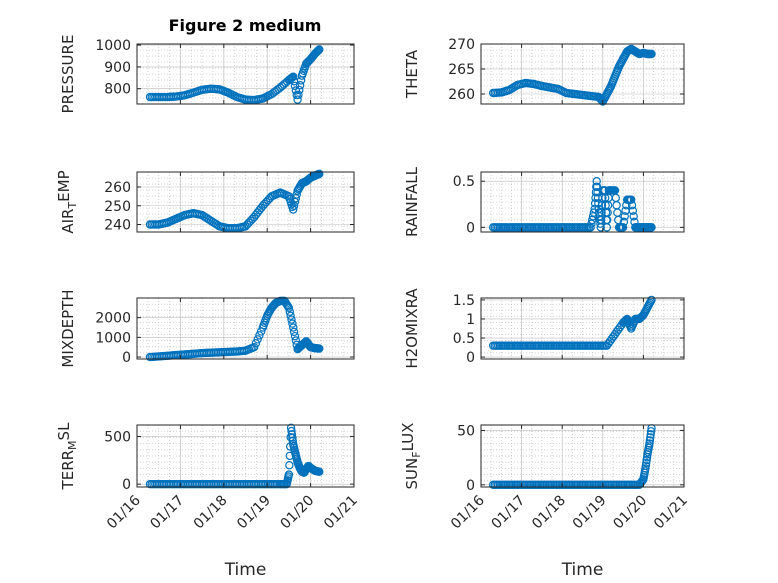 The image size is (778, 583). Describe the element at coordinates (68, 74) in the screenshot. I see `y-axis-label: PRESSURE` at that location.